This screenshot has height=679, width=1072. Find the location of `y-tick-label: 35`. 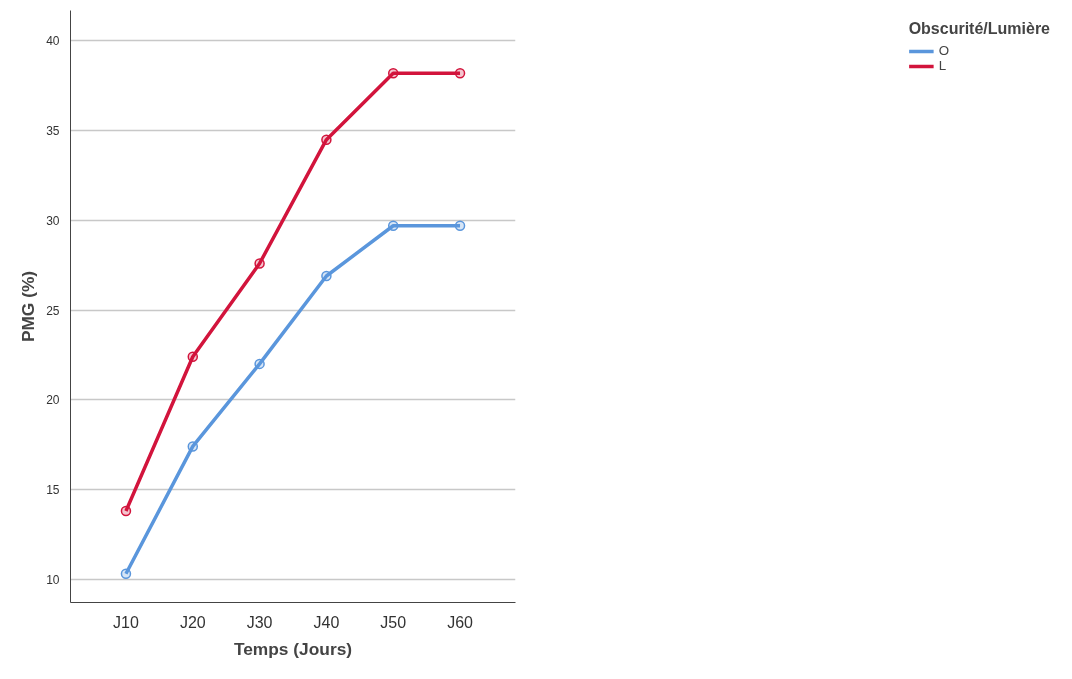

y-tick-label: 35 is located at coordinates (53, 131).